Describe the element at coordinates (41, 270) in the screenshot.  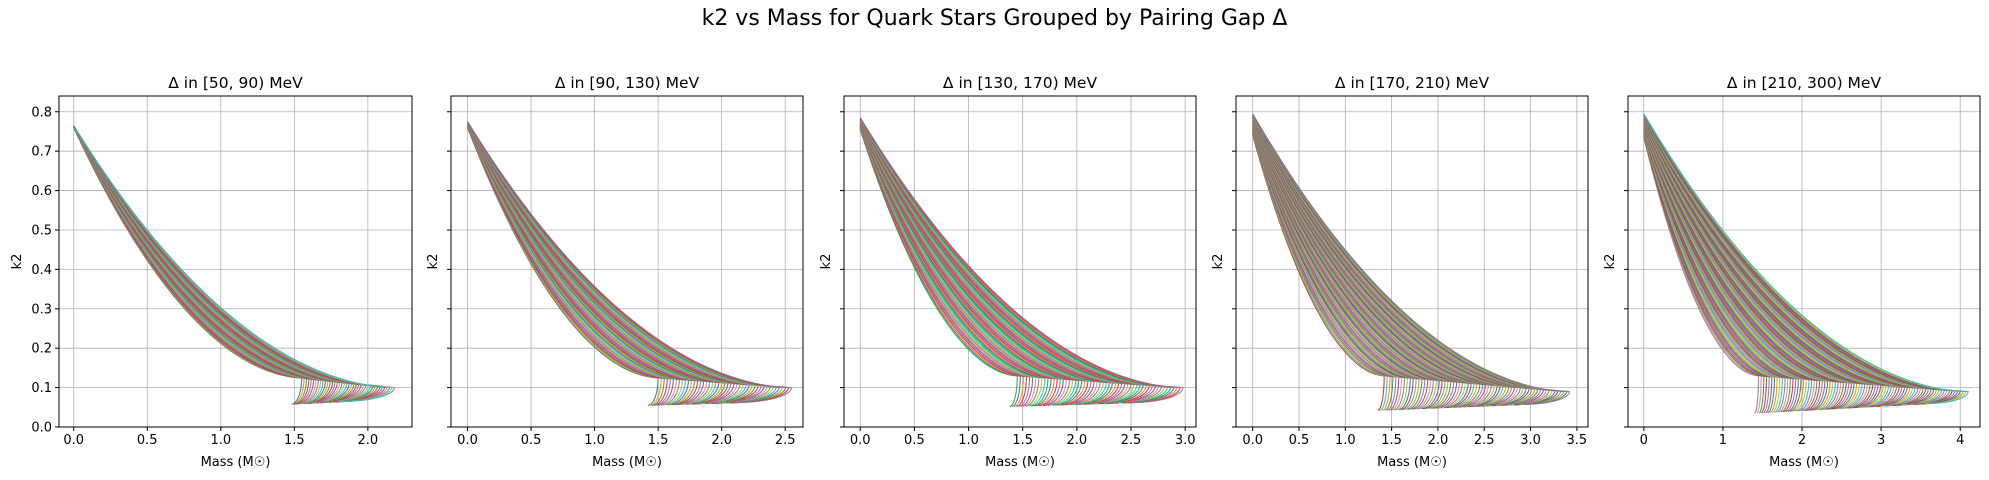
I see `y-tick-label: 0.4` at that location.